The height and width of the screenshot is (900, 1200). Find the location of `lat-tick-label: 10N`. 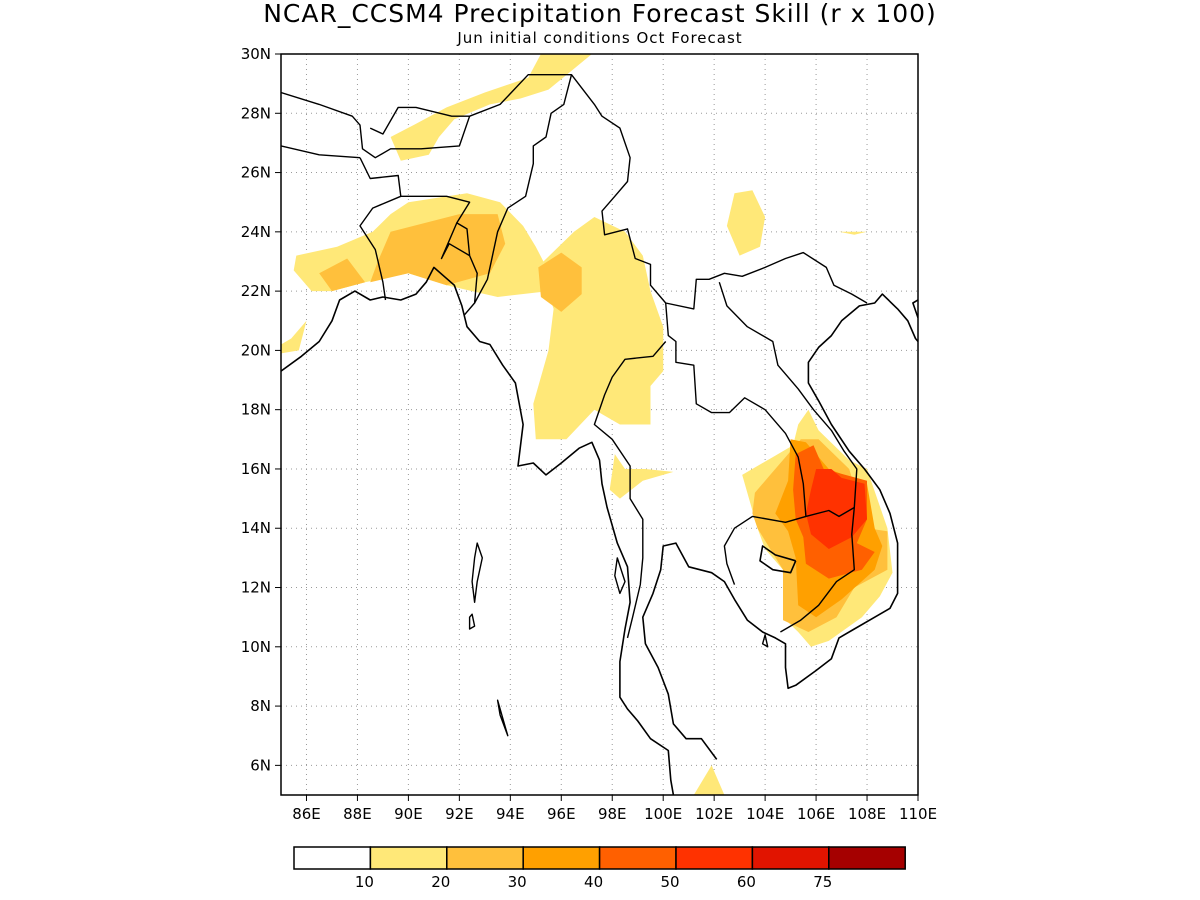

lat-tick-label: 10N is located at coordinates (256, 647).